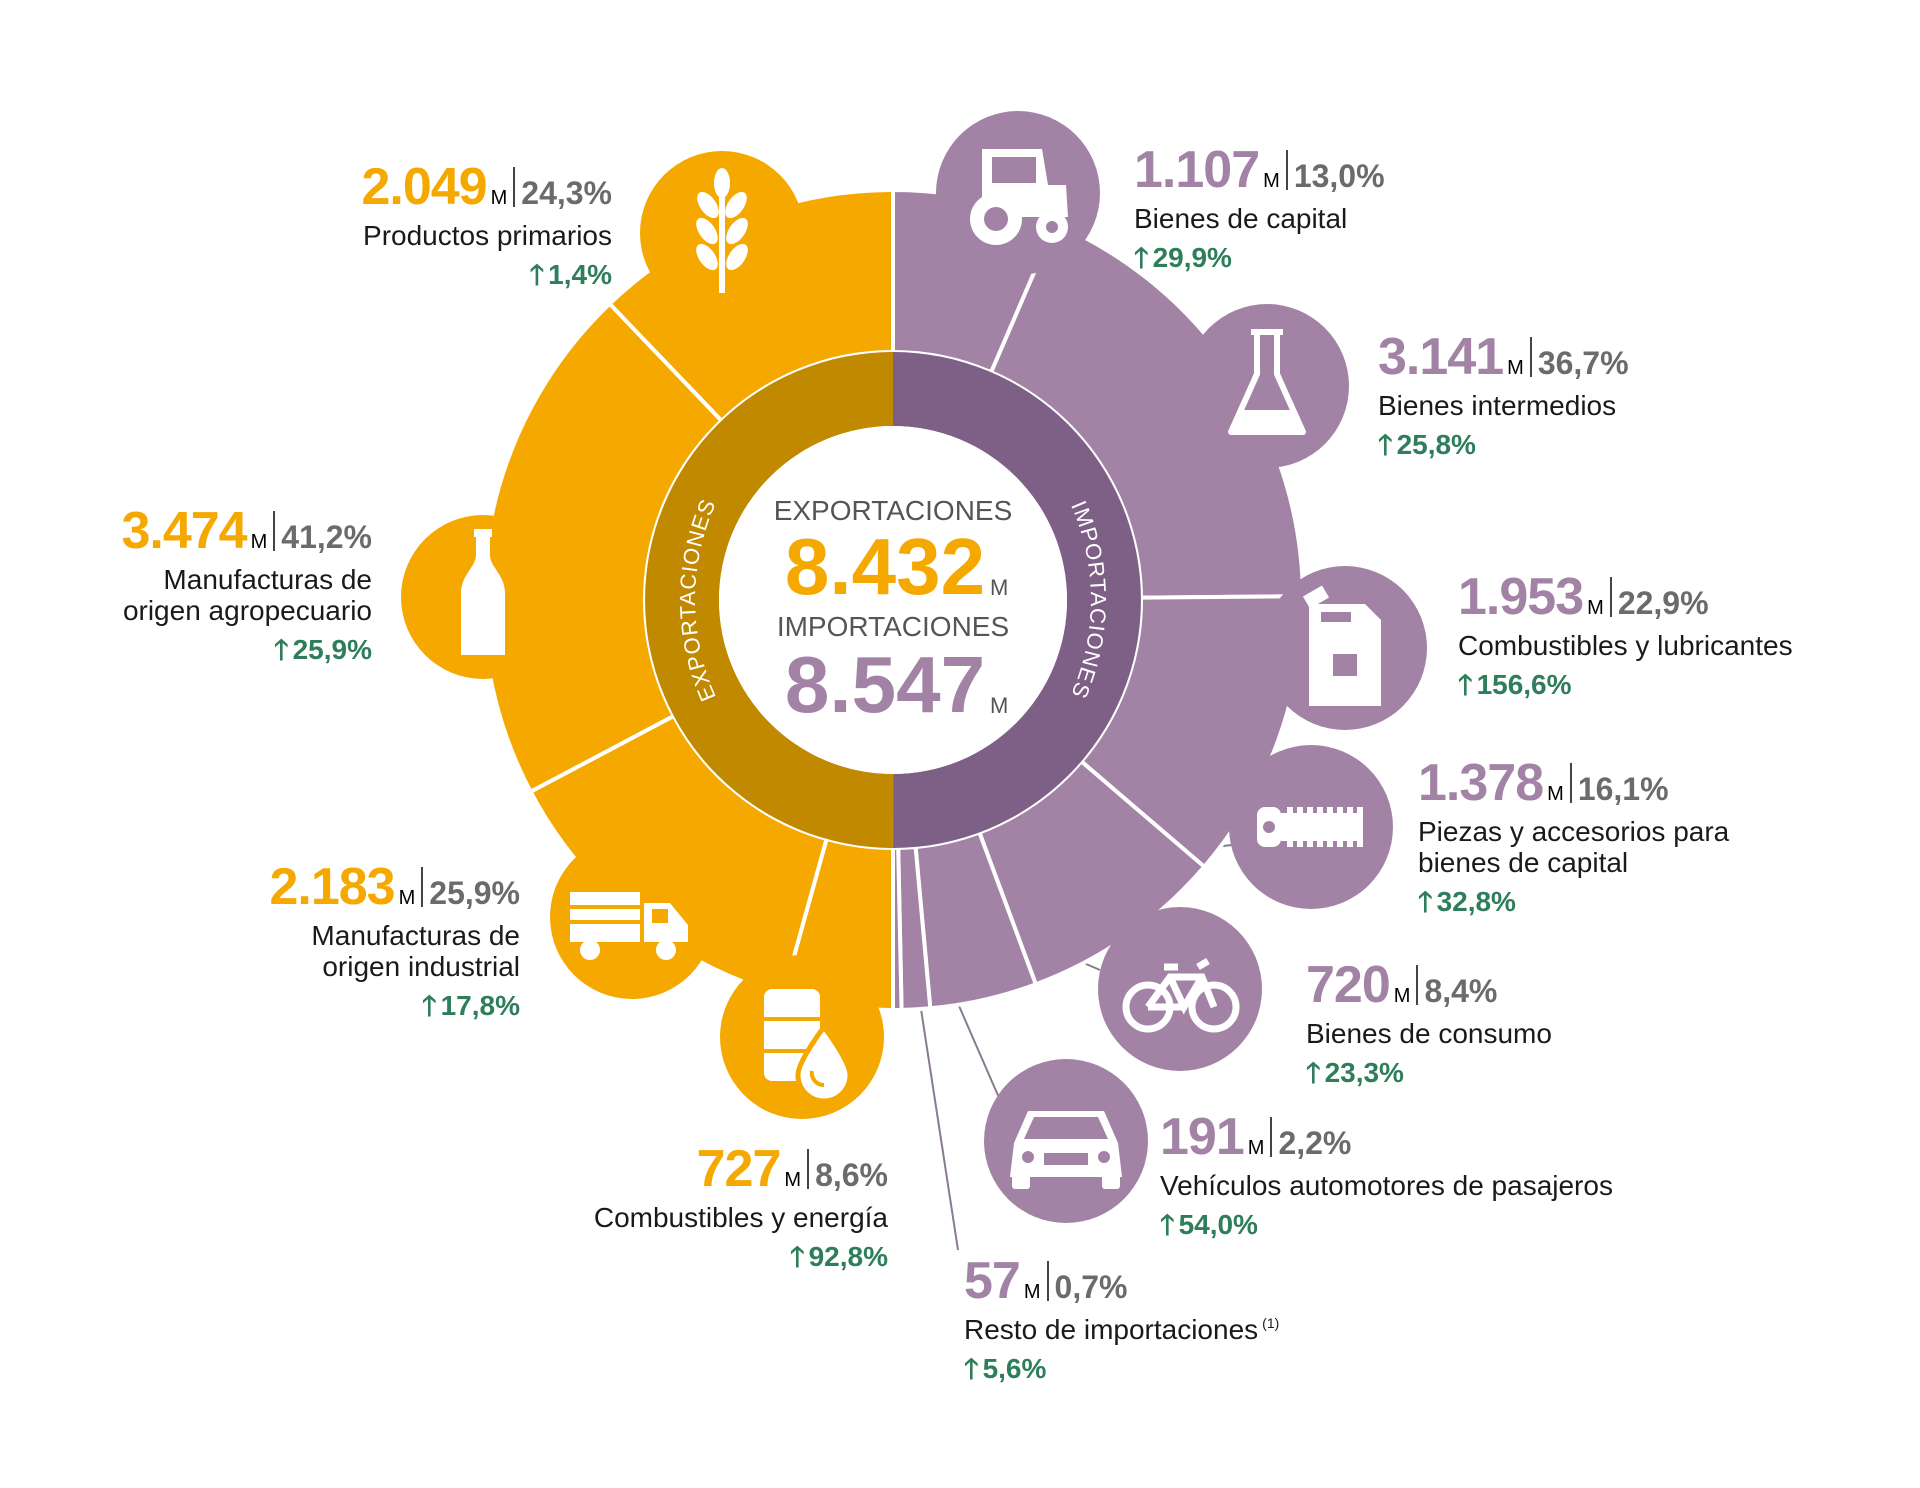  I want to click on category-bienes-intermedios: 3.141 M 36,7% Bienes intermedios 🡑 25,8%, so click(1503, 394).